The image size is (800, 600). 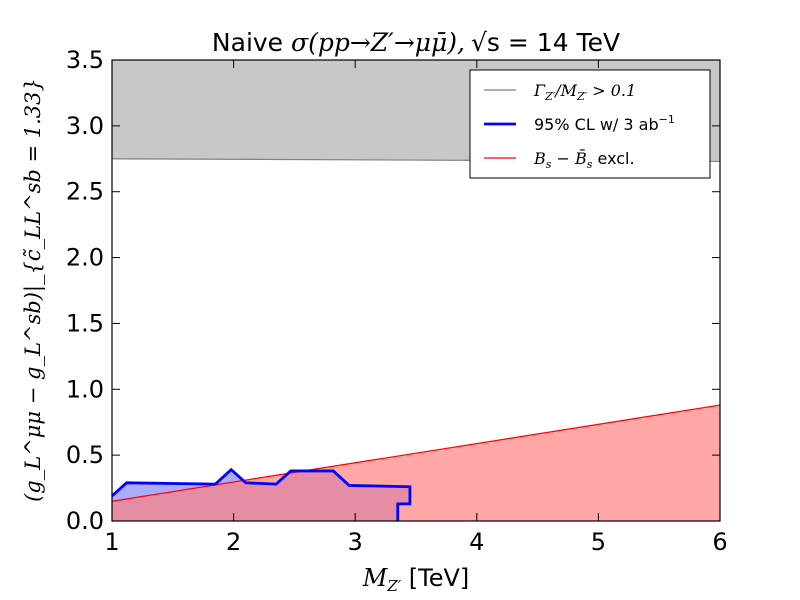 I want to click on bs-excluded-region, so click(x=416, y=463).